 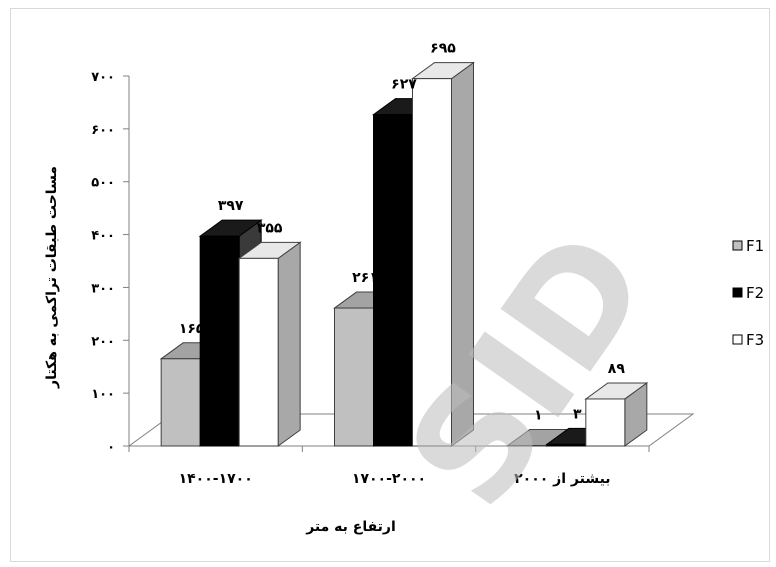 I want to click on data-label: ۳۵۵, so click(x=270, y=228).